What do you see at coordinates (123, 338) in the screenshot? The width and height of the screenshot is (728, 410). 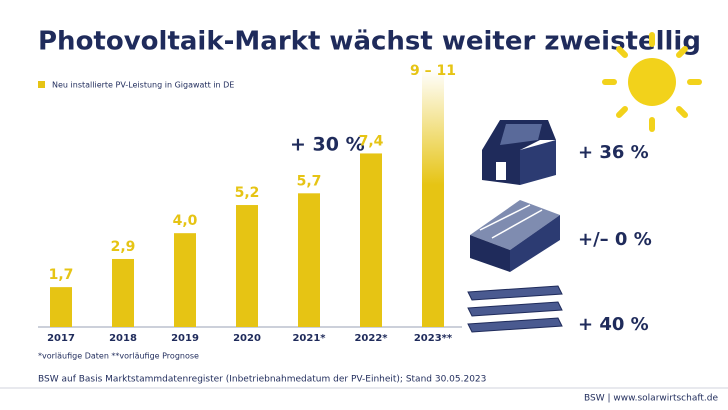 I see `x-tick-label: 2018` at bounding box center [123, 338].